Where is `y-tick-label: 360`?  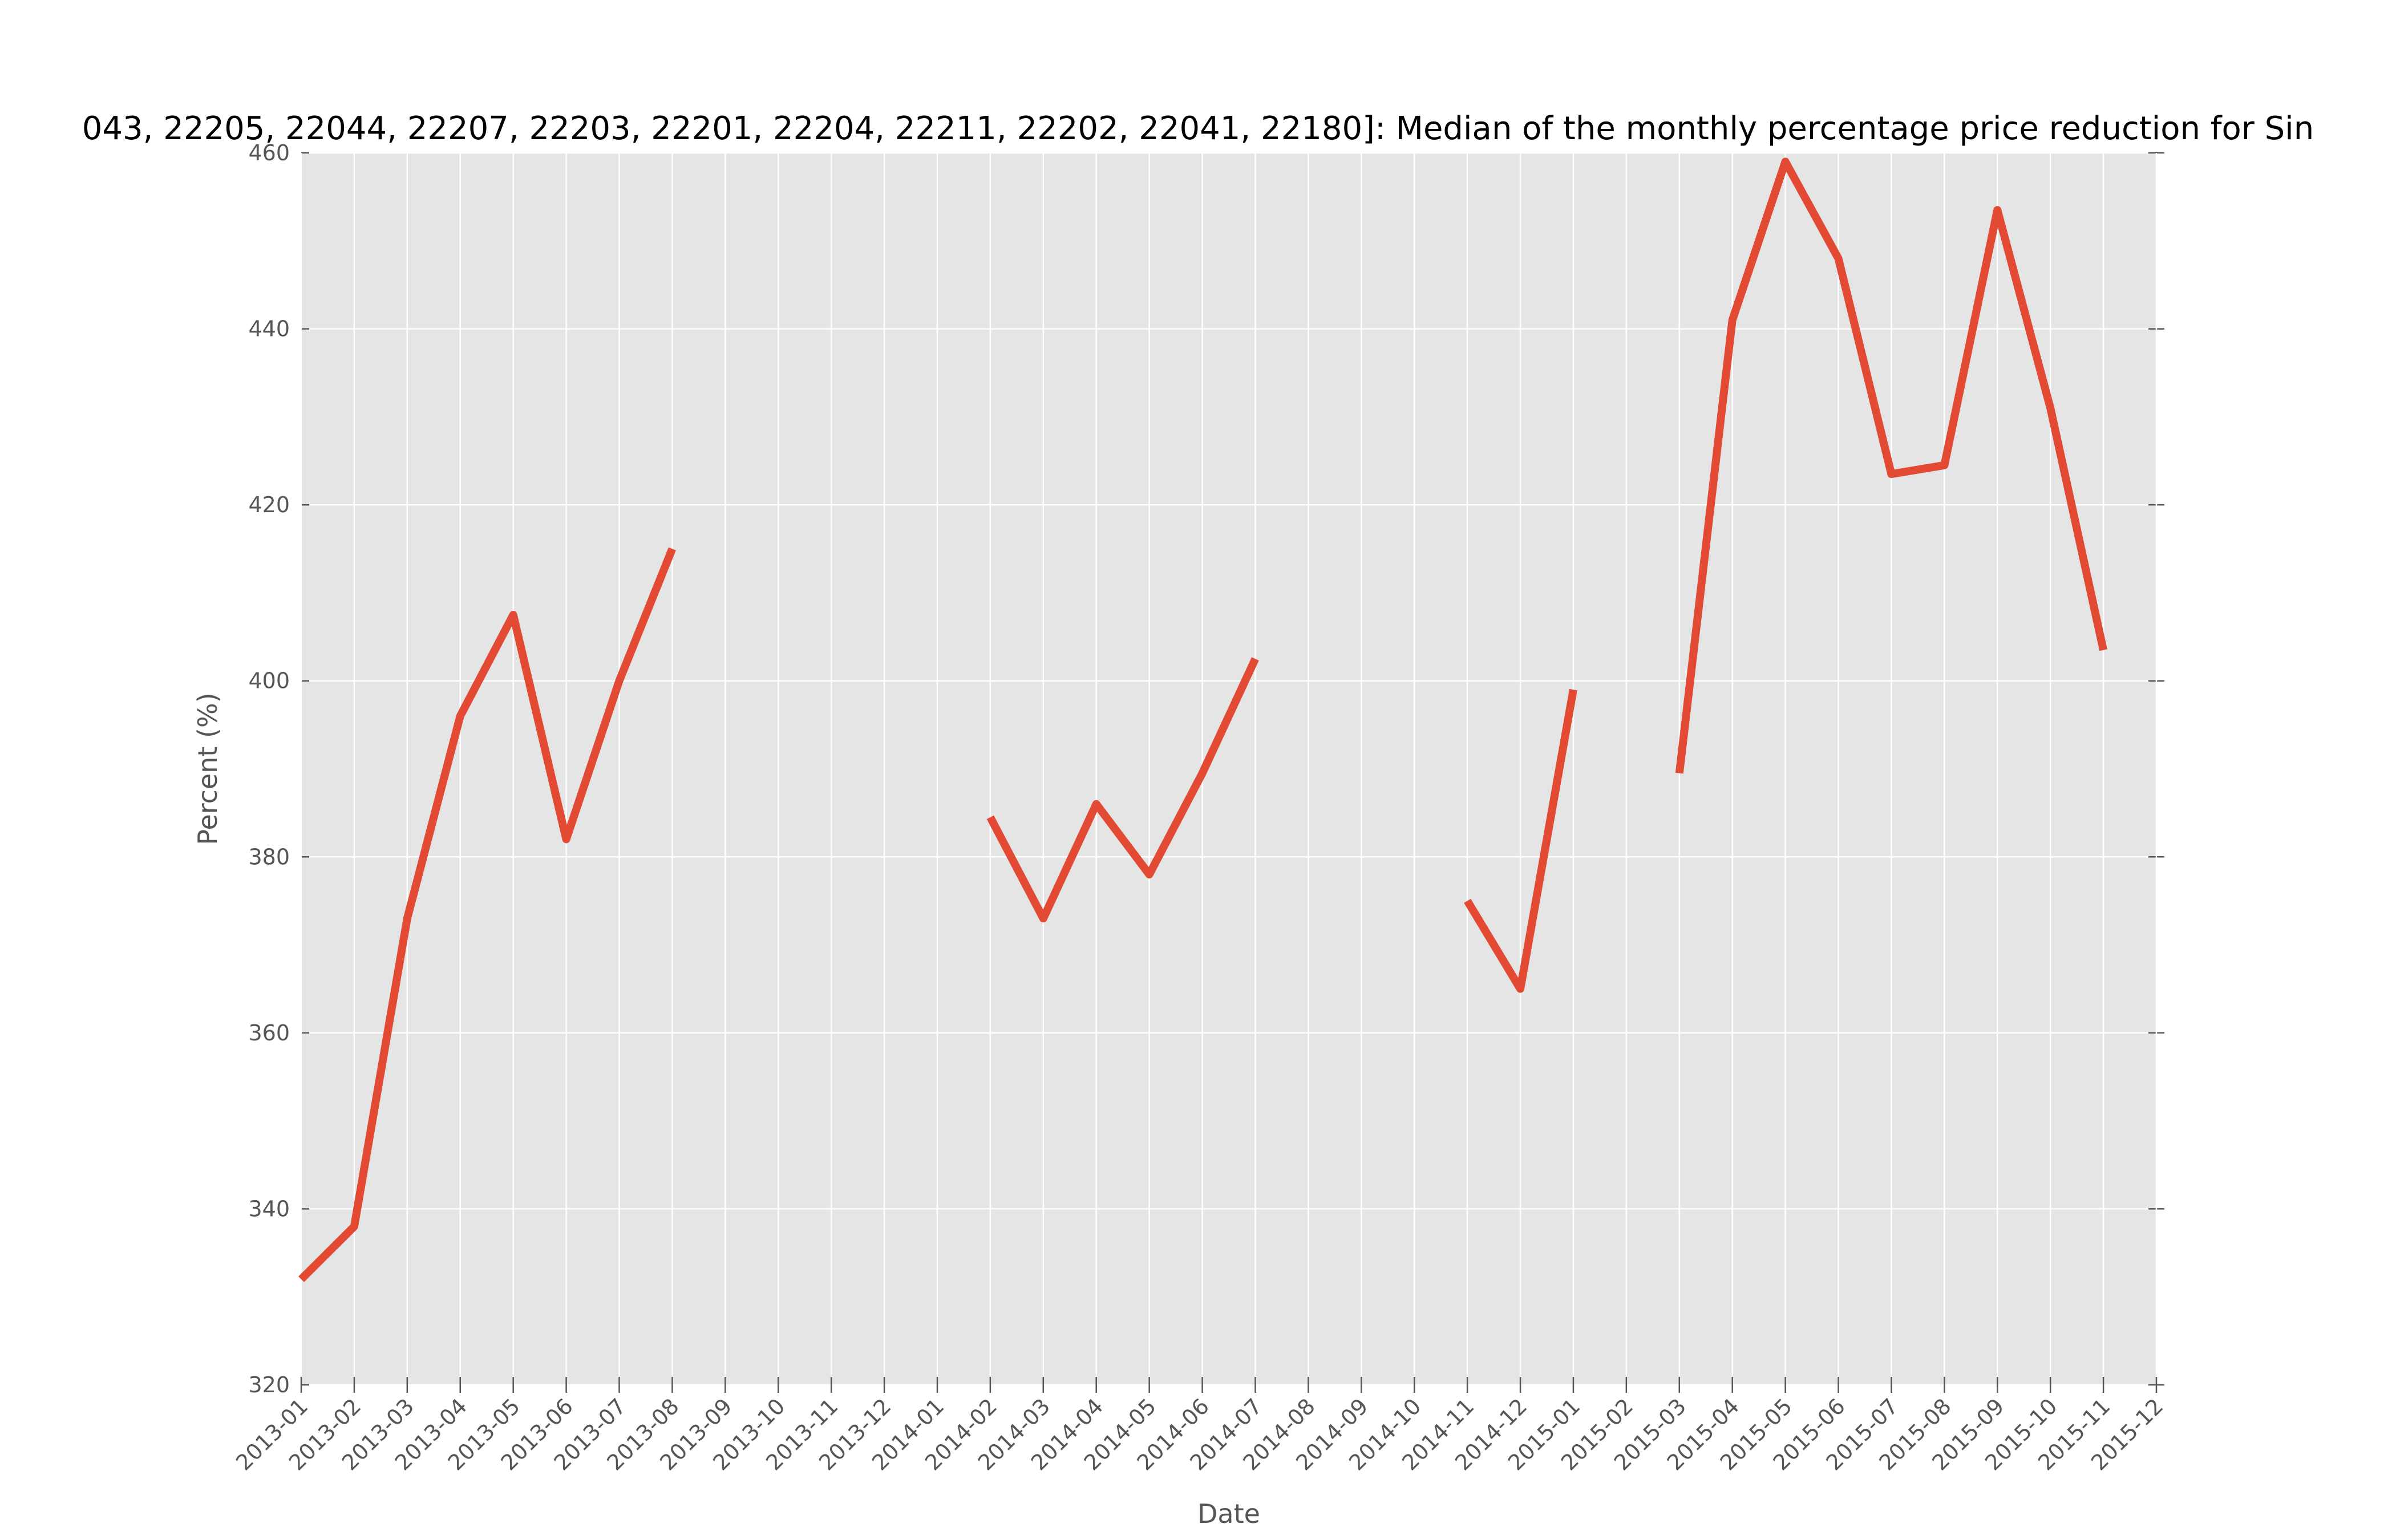
y-tick-label: 360 is located at coordinates (269, 1032).